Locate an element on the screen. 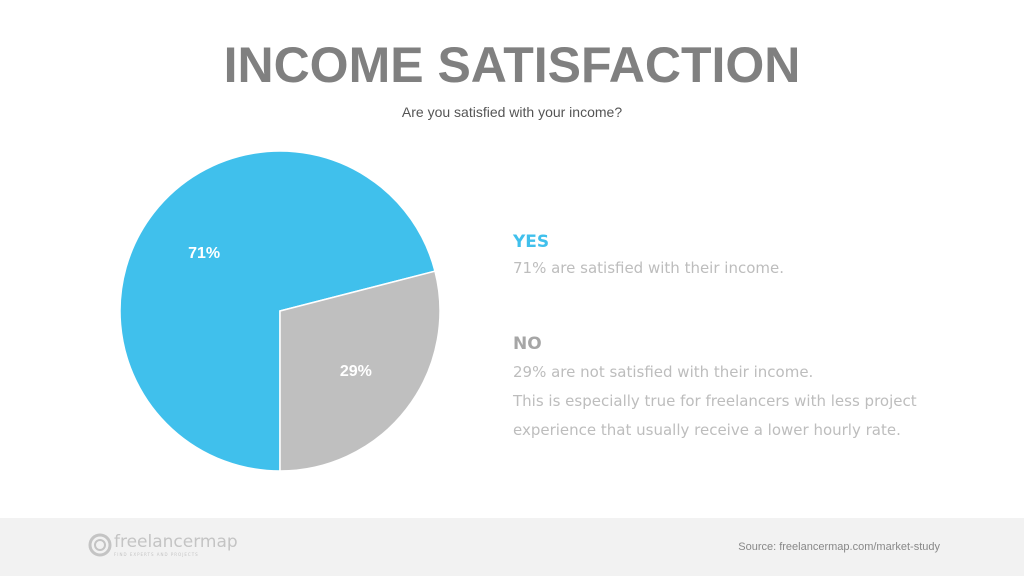 This screenshot has height=576, width=1024. pie-slice-no is located at coordinates (360, 371).